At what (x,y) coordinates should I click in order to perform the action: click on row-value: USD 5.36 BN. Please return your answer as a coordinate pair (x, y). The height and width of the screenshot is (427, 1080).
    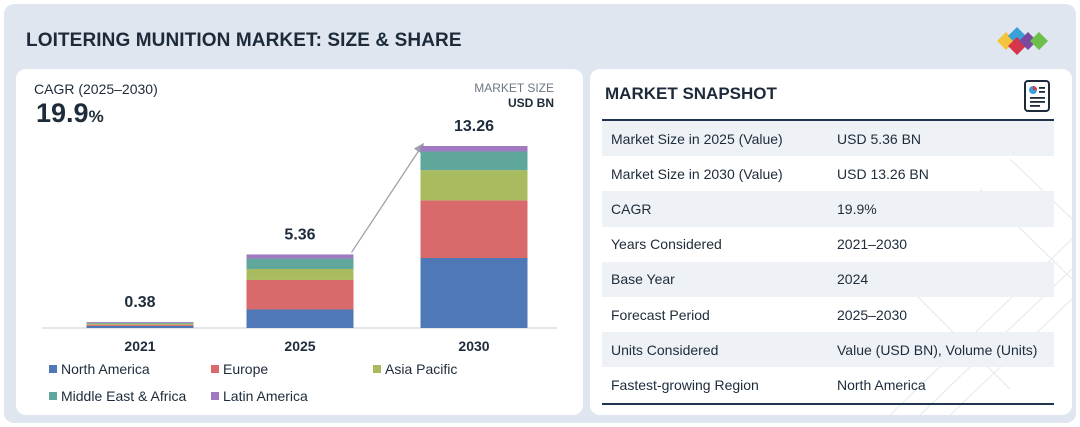
    Looking at the image, I should click on (879, 138).